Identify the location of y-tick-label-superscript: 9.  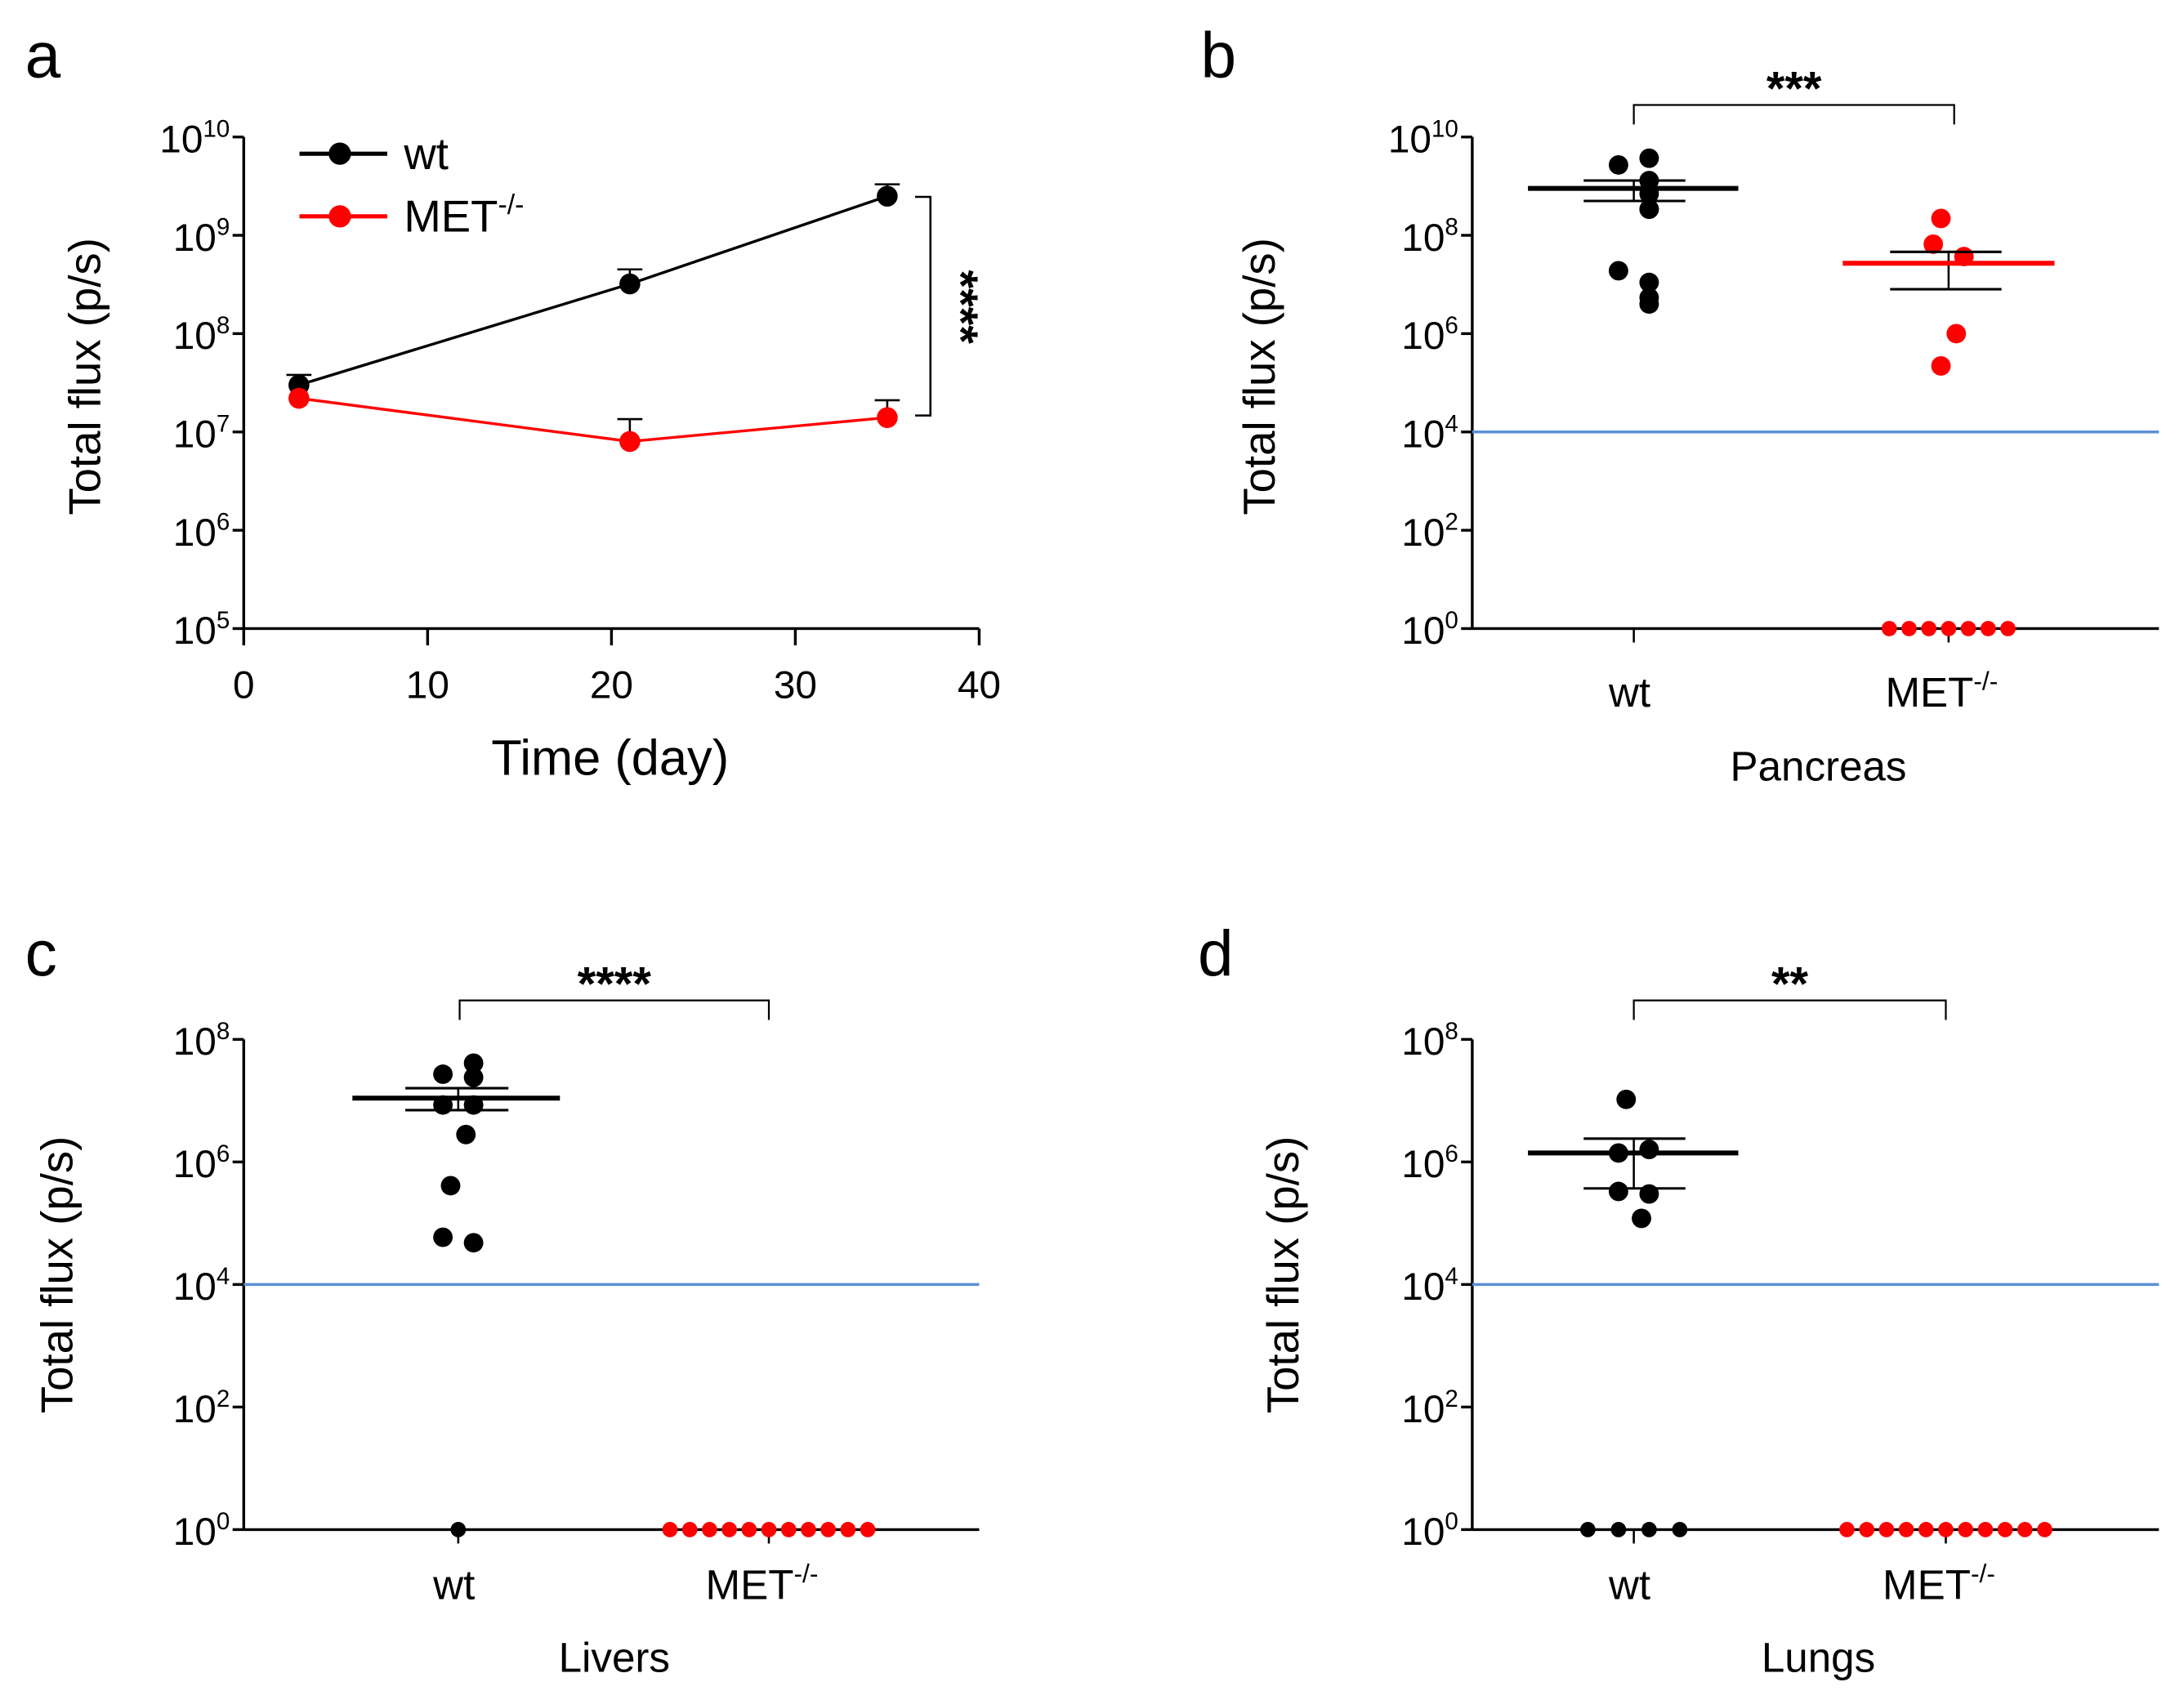
(223, 227).